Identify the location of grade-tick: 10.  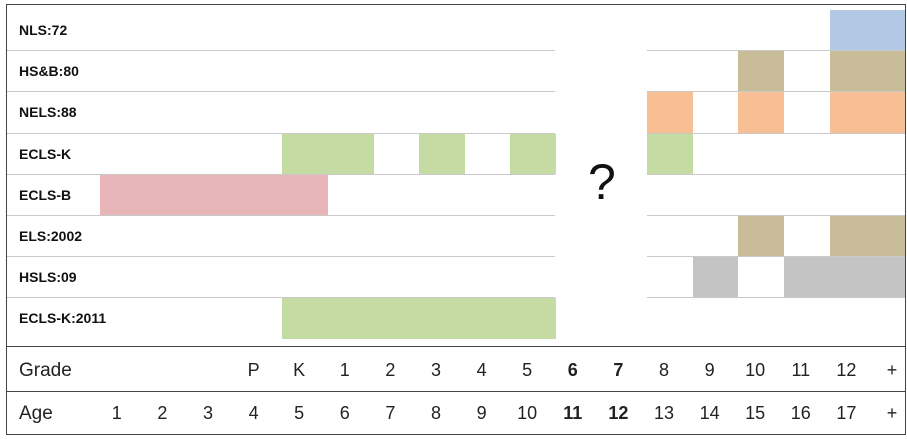
(755, 370).